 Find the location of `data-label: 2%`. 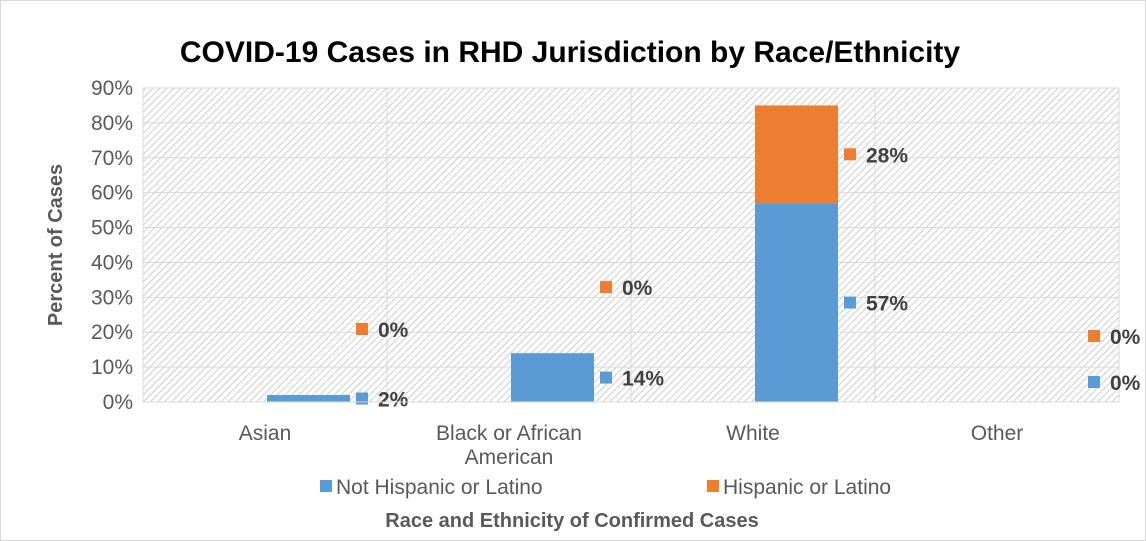

data-label: 2% is located at coordinates (393, 400).